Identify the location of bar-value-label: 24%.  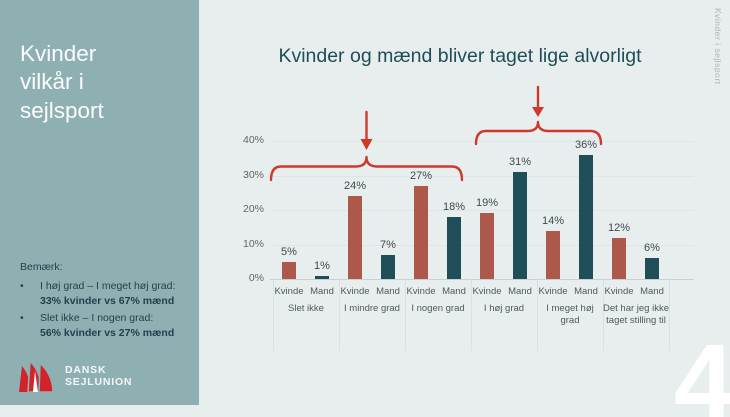
(355, 186).